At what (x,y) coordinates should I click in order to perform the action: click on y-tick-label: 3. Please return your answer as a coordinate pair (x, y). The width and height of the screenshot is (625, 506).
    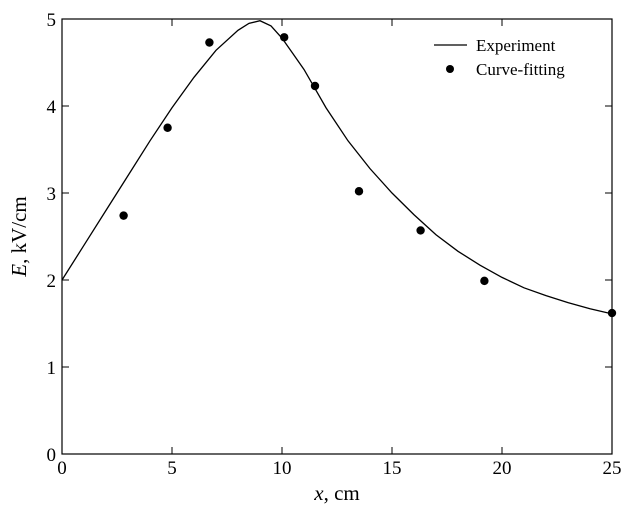
    Looking at the image, I should click on (52, 194).